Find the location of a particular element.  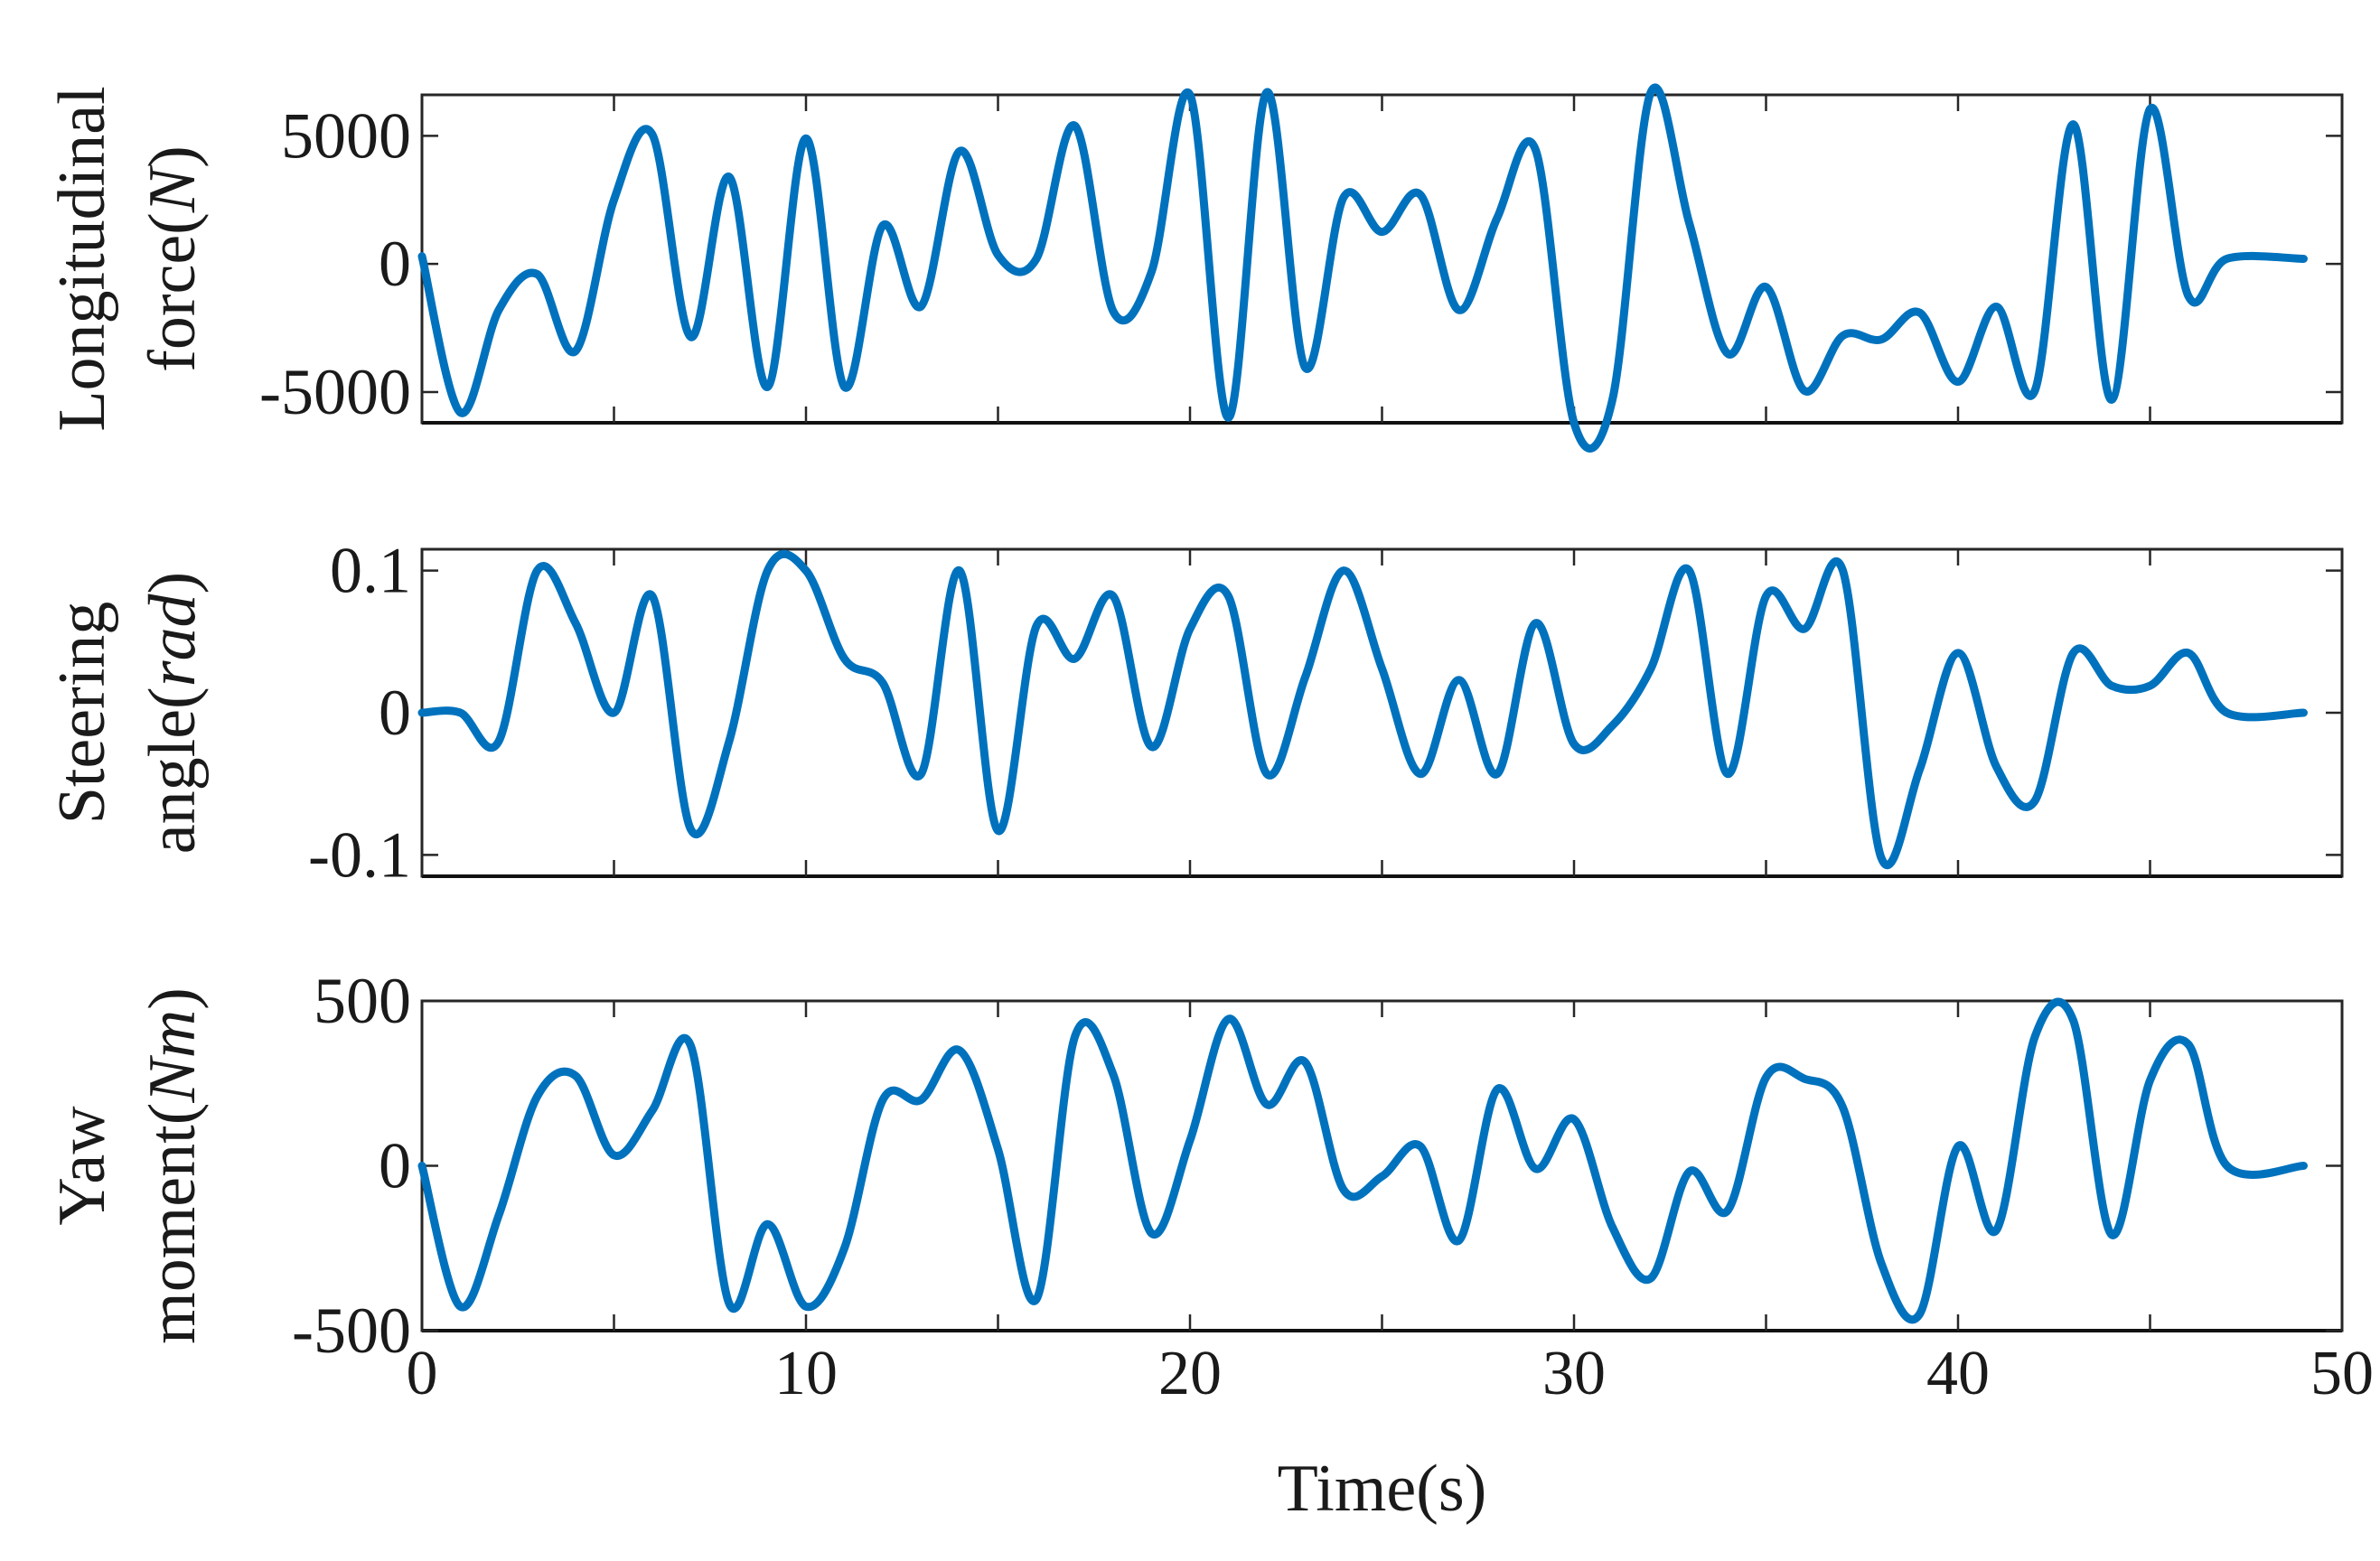

y-tick-label: 0.1 is located at coordinates (370, 571).